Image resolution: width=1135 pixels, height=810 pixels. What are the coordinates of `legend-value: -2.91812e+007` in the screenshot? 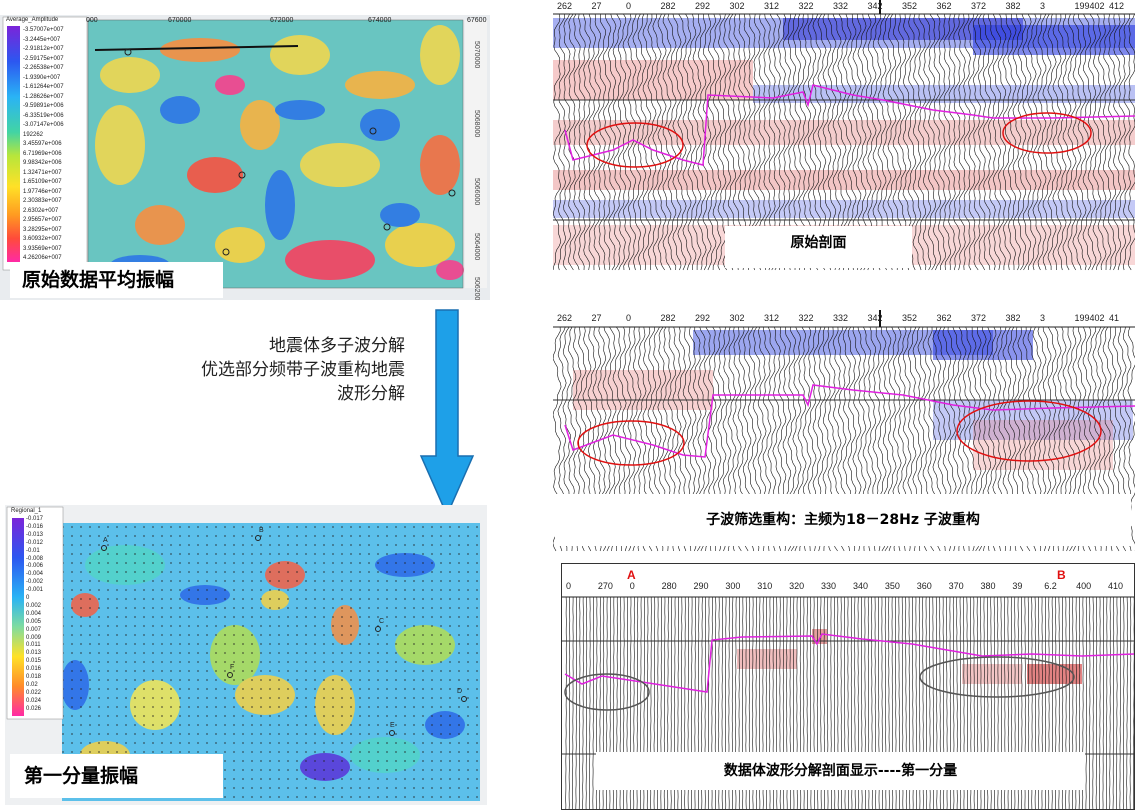 It's located at (43, 49).